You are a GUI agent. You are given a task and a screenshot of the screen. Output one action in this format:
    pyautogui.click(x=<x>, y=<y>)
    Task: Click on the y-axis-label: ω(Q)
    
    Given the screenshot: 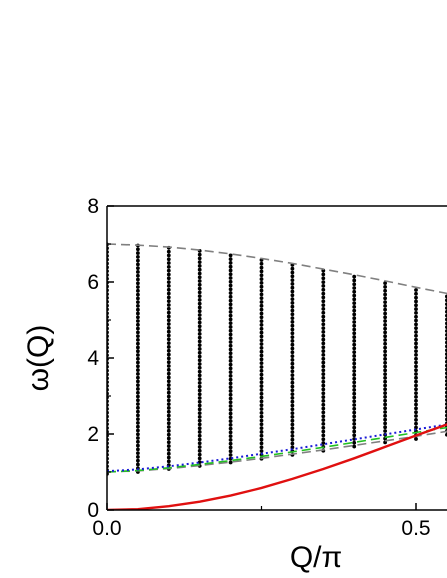 What is the action you would take?
    pyautogui.click(x=38, y=358)
    